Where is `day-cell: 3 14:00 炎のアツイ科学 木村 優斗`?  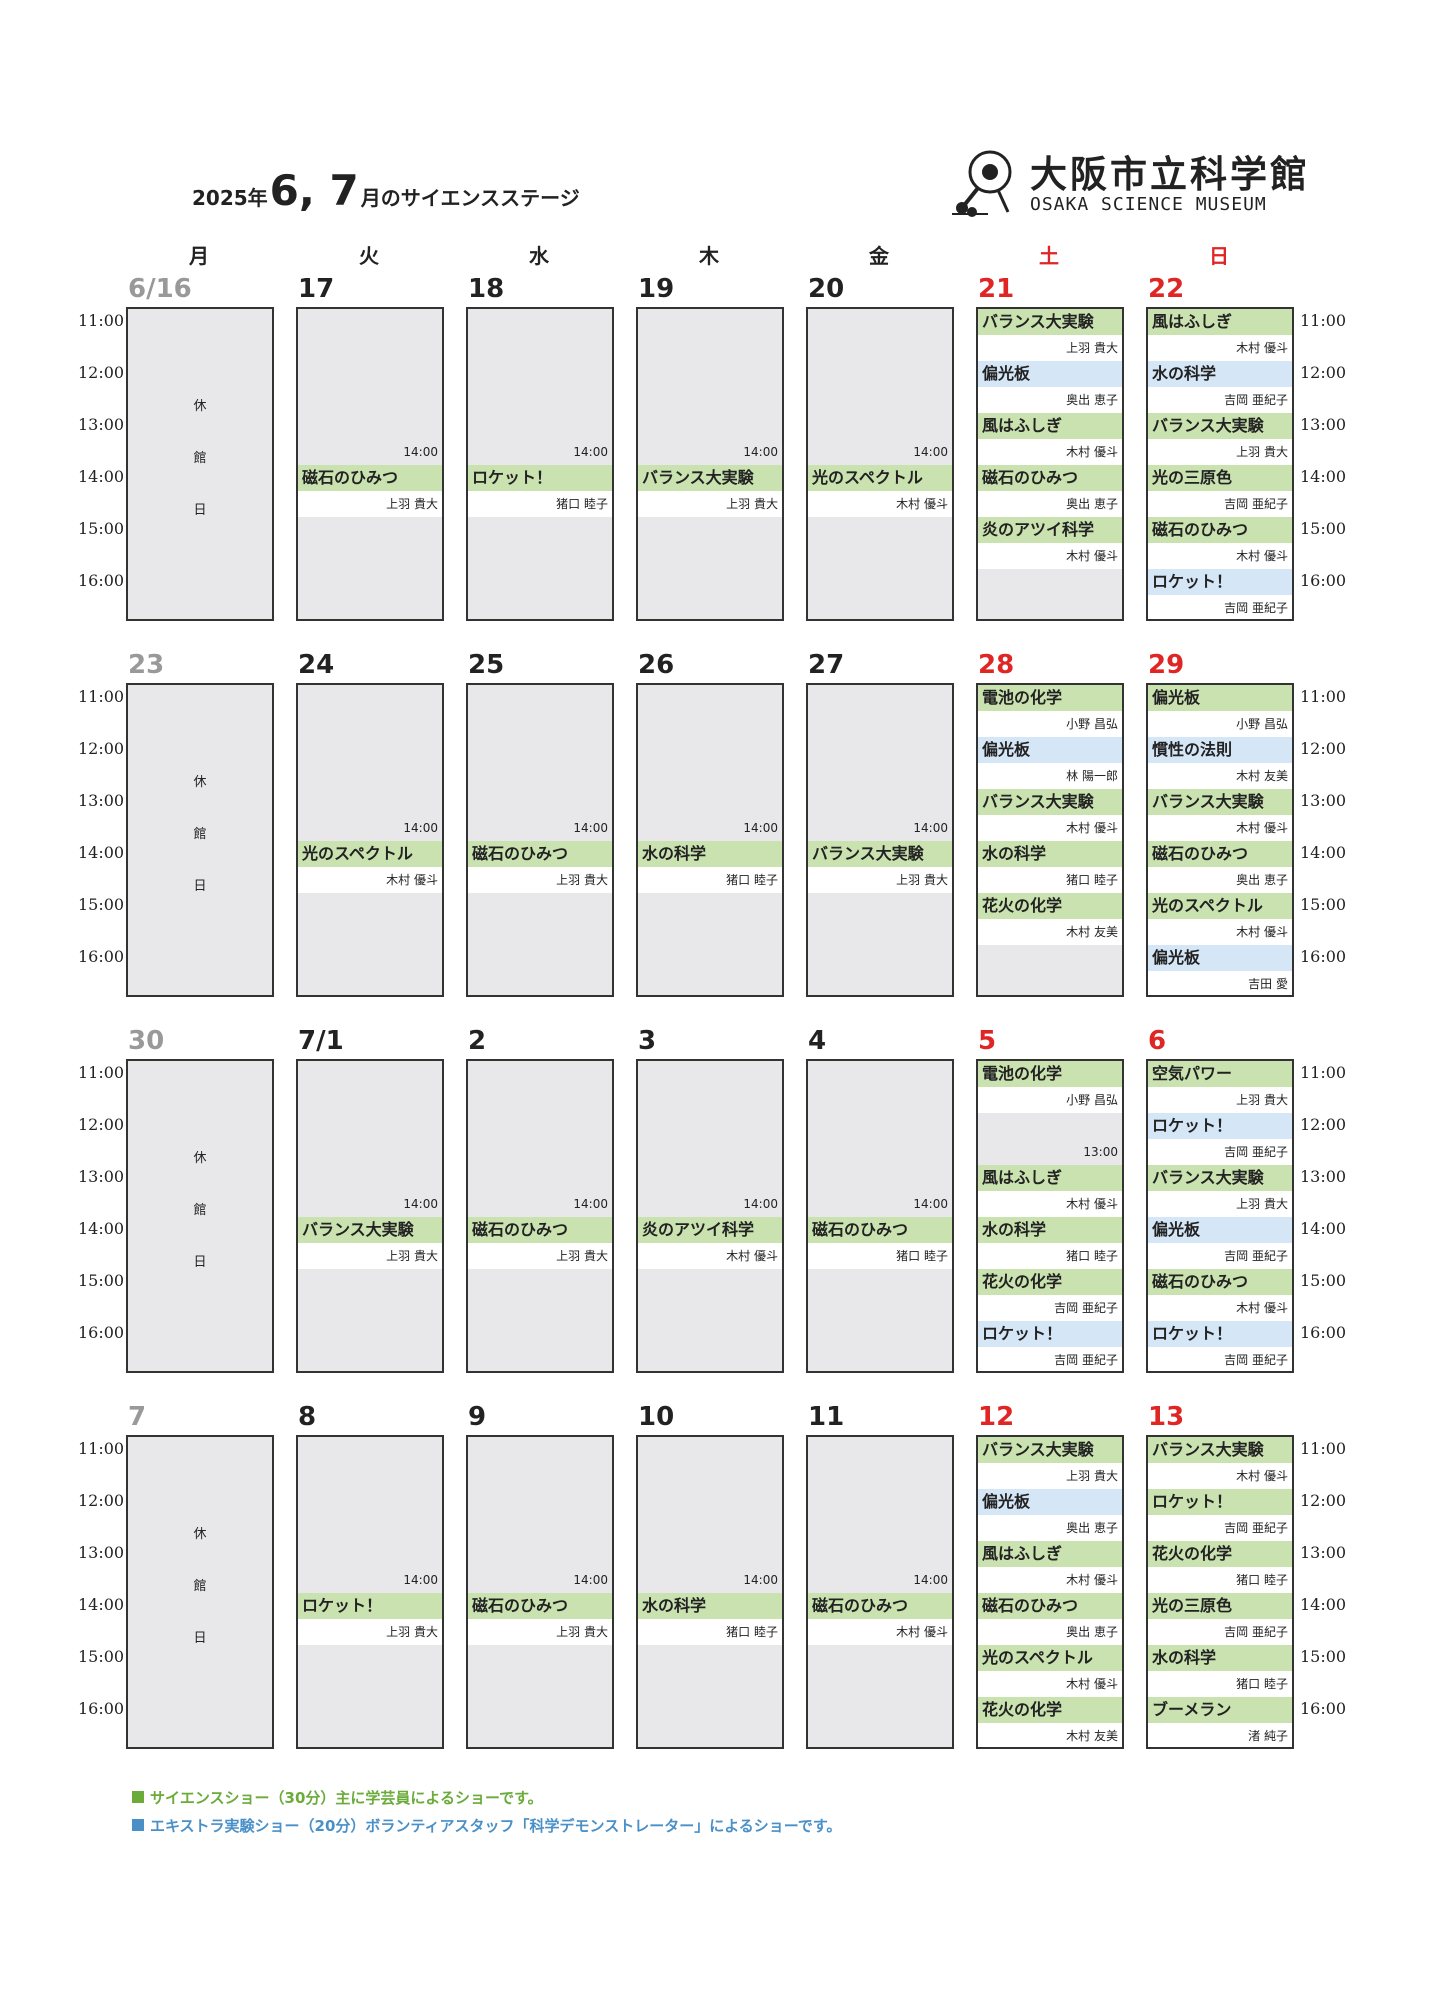
day-cell: 3 14:00 炎のアツイ科学 木村 優斗 is located at coordinates (710, 1199).